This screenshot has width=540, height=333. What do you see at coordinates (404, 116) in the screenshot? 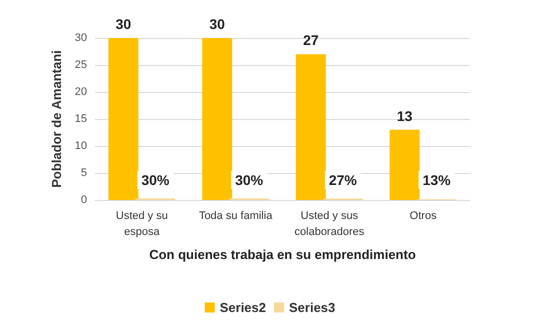
I see `data-label: 13` at bounding box center [404, 116].